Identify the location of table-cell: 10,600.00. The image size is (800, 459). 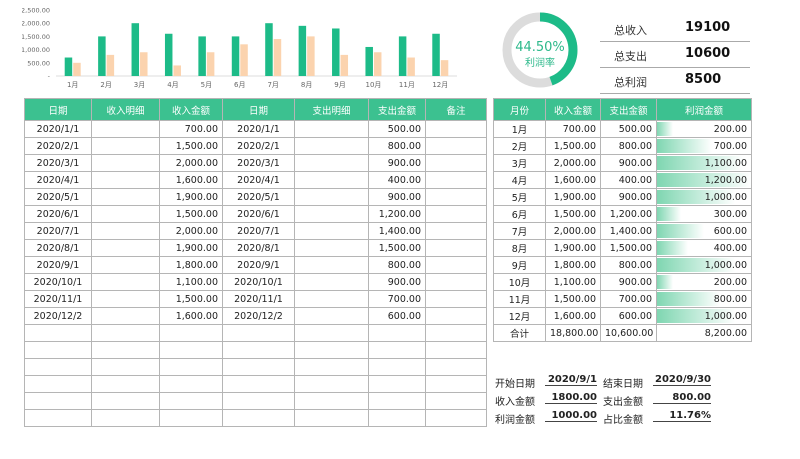
(628, 333).